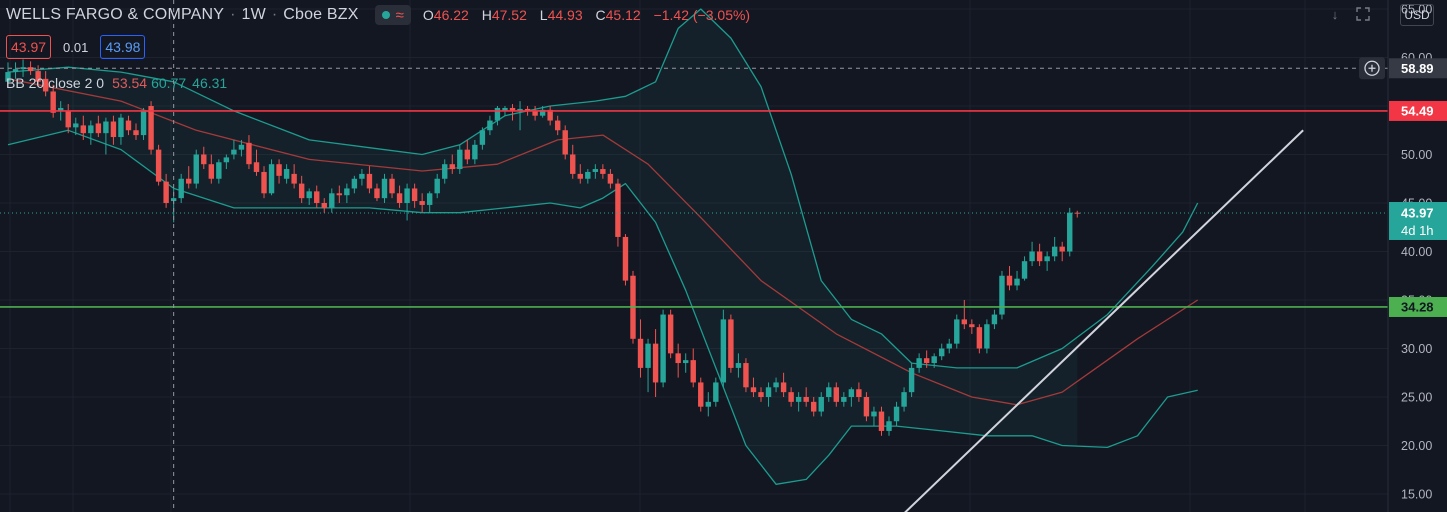 The image size is (1447, 512). I want to click on y-tick-label: 50.00, so click(1416, 155).